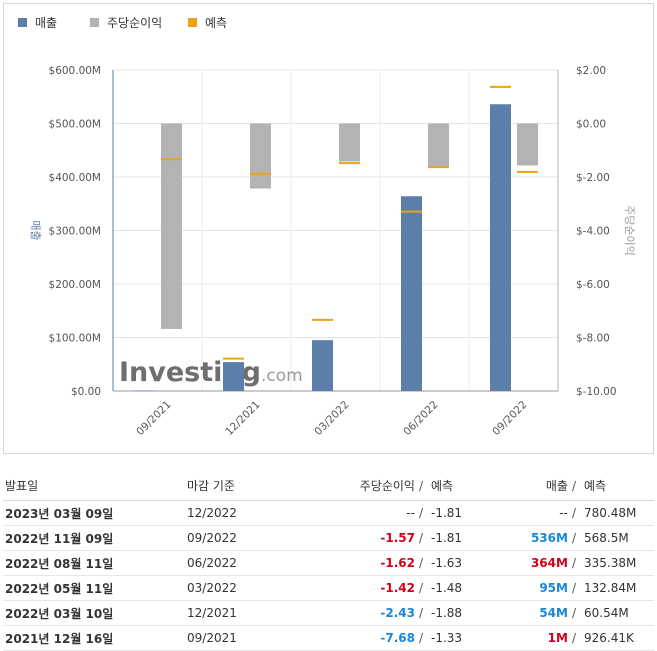  What do you see at coordinates (242, 418) in the screenshot?
I see `x-tick-label: 12/2021` at bounding box center [242, 418].